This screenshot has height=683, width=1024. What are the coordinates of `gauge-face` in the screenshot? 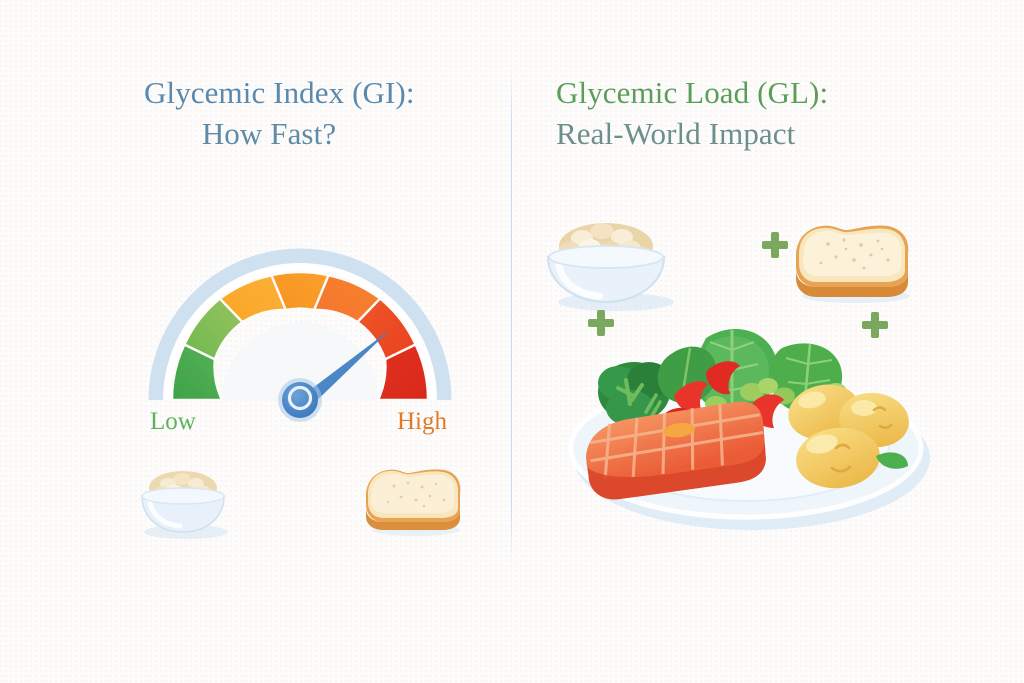 It's located at (300, 361).